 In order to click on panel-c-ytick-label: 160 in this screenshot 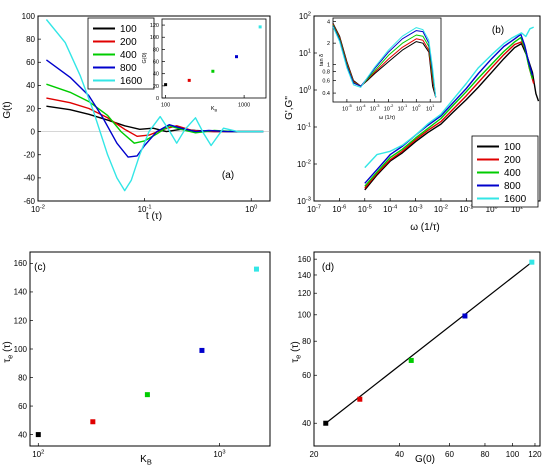, I will do `click(21, 263)`.